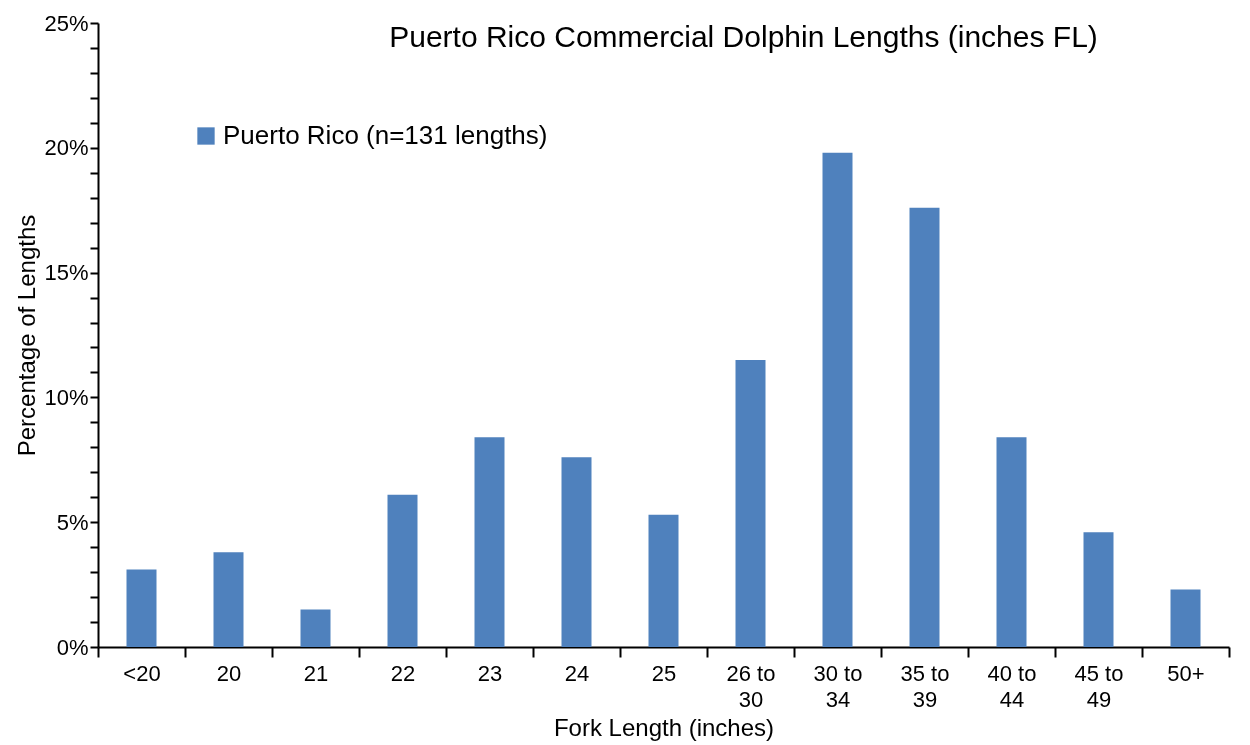 This screenshot has height=745, width=1250. I want to click on x-tick-label: 21, so click(316, 673).